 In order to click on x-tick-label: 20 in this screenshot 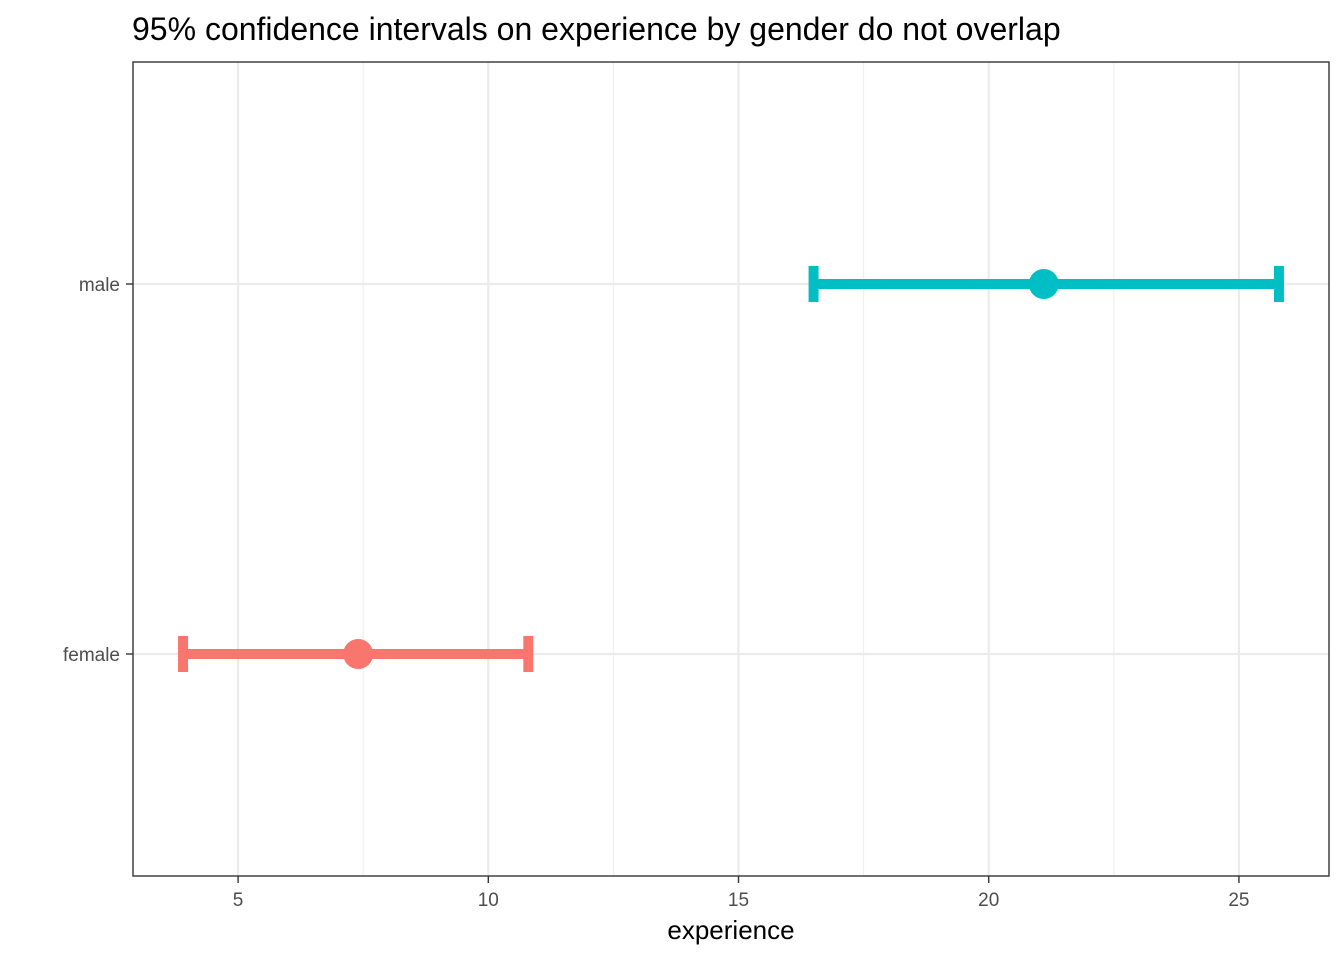, I will do `click(988, 900)`.